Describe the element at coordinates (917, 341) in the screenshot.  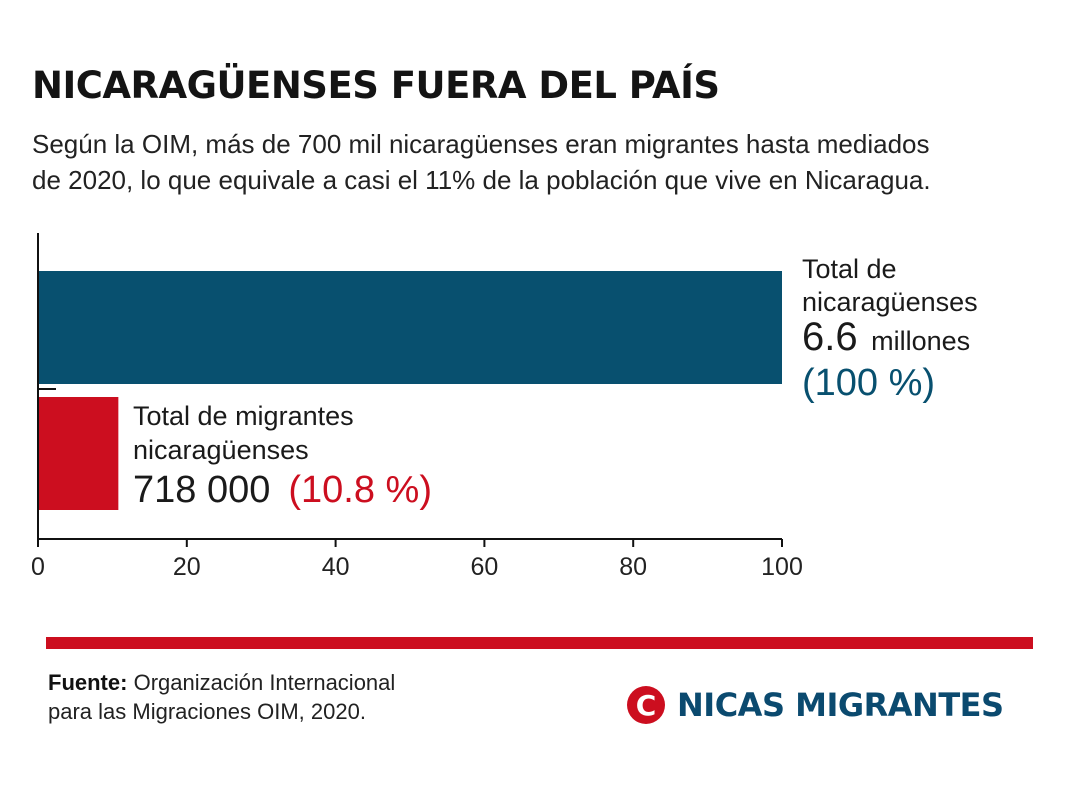
I see `bar-1-value-unit: millones` at that location.